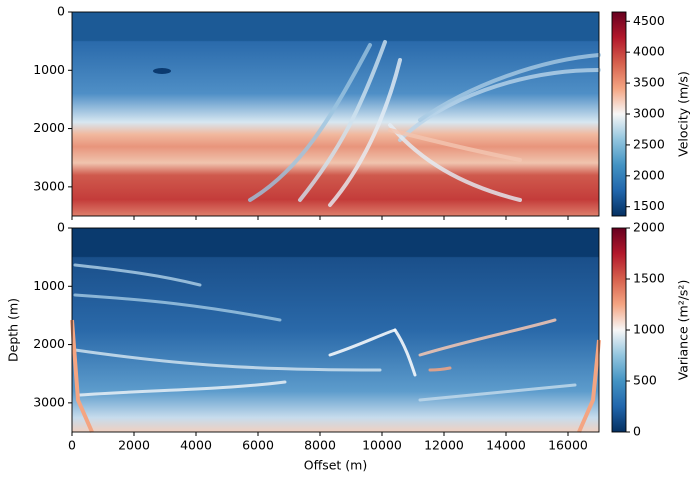 The width and height of the screenshot is (693, 478). What do you see at coordinates (683, 114) in the screenshot?
I see `colorbar-label: Velocity (m/s)` at bounding box center [683, 114].